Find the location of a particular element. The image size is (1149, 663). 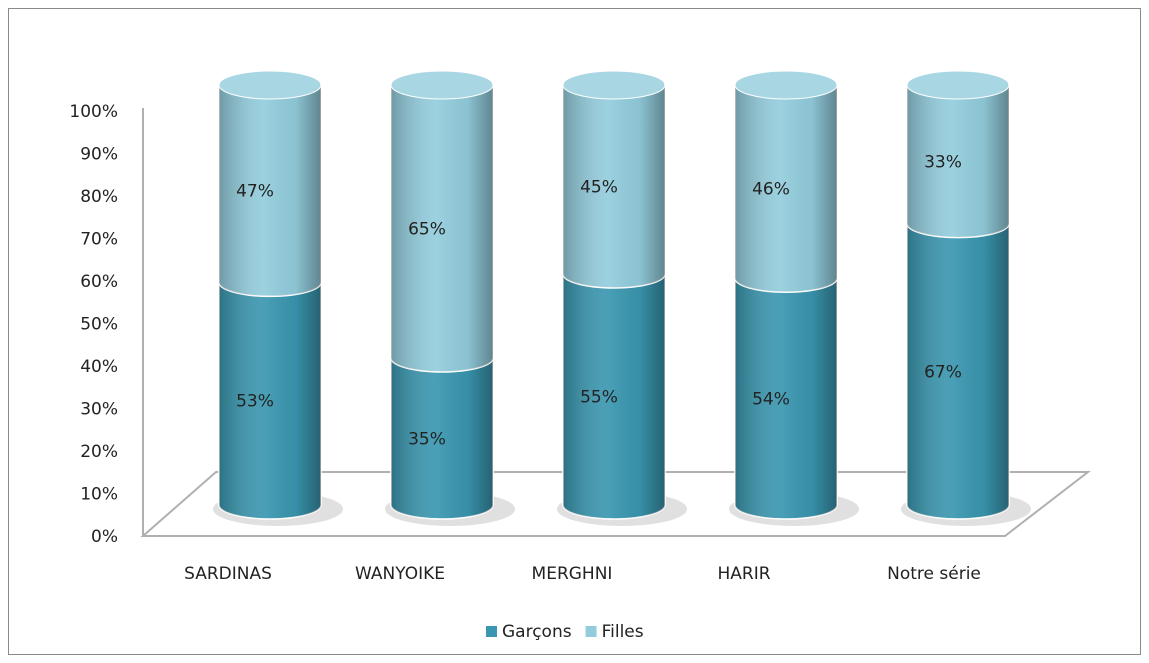

value-label: 67% is located at coordinates (943, 372).